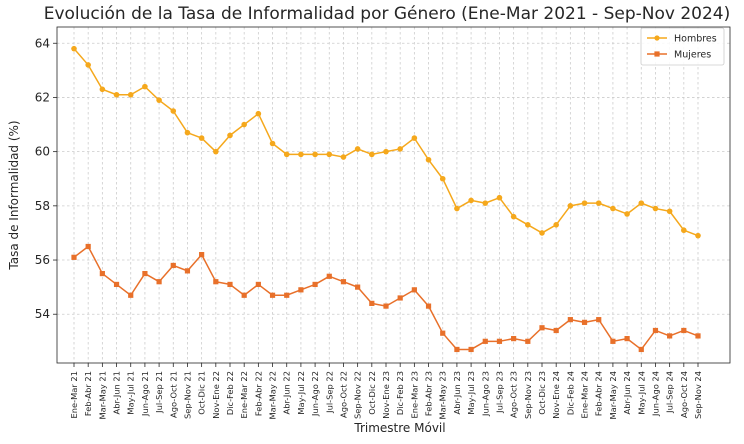  What do you see at coordinates (131, 393) in the screenshot?
I see `x-tick-label: May-Jul 21` at bounding box center [131, 393].